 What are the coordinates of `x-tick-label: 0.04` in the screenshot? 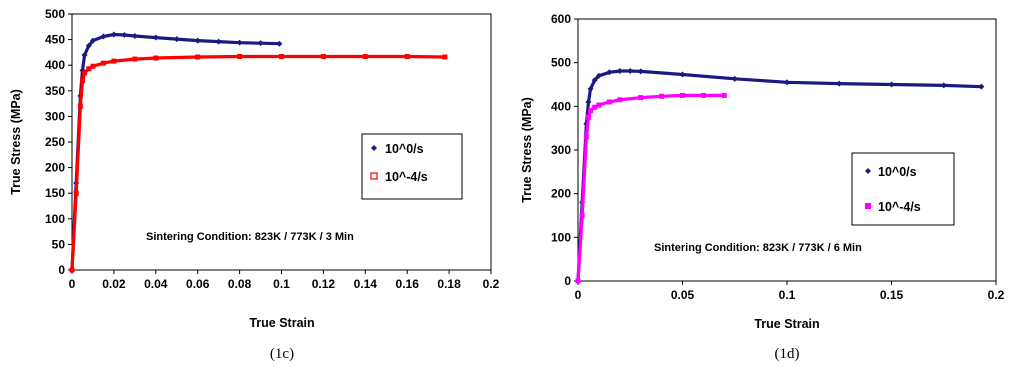 It's located at (156, 284).